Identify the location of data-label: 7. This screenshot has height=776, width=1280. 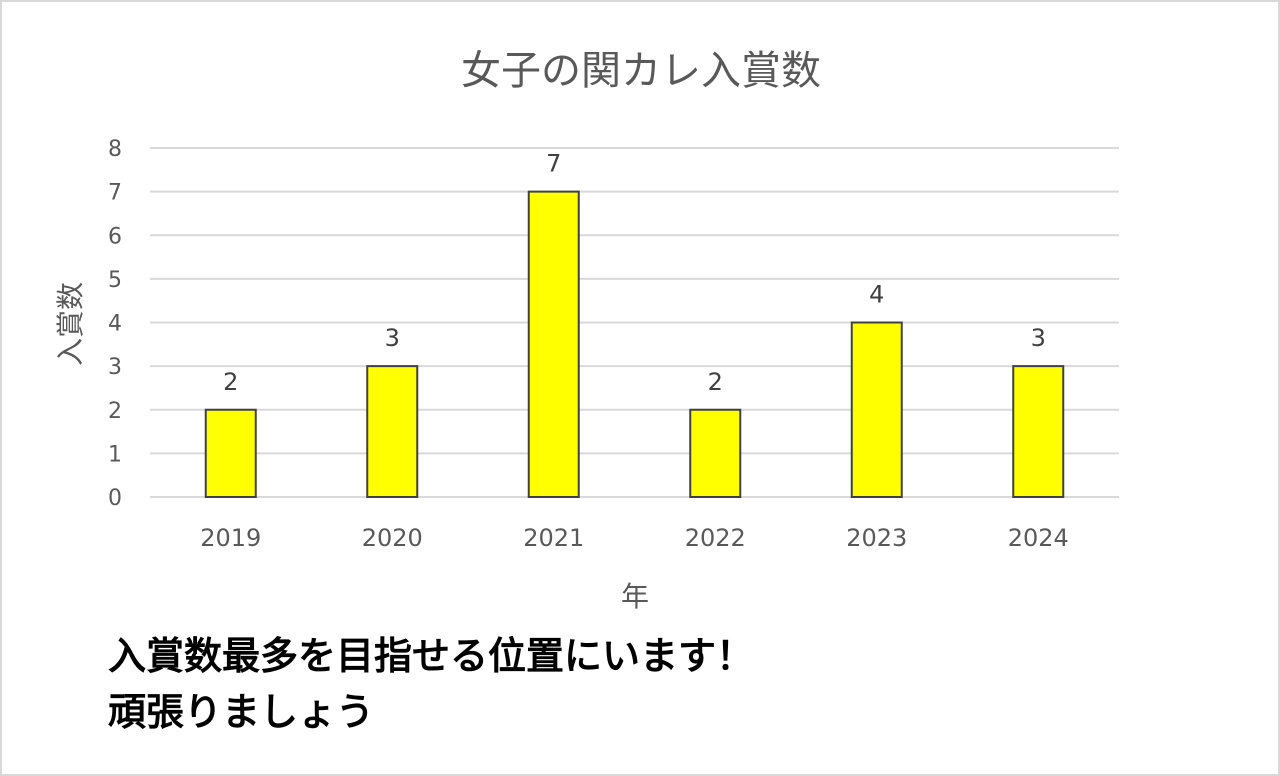
(553, 164).